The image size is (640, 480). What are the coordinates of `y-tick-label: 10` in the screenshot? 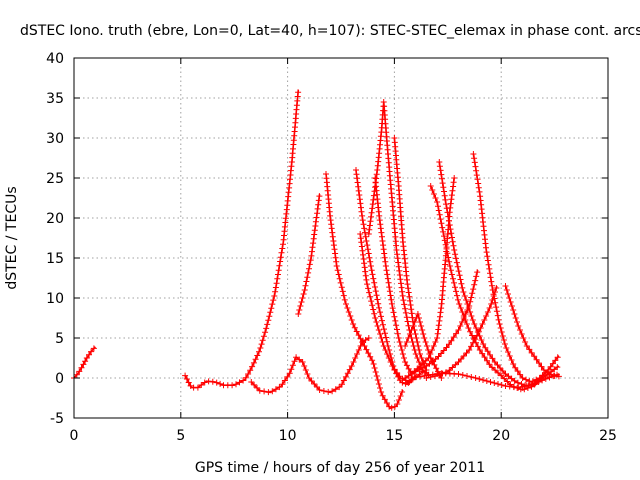 It's located at (55, 299).